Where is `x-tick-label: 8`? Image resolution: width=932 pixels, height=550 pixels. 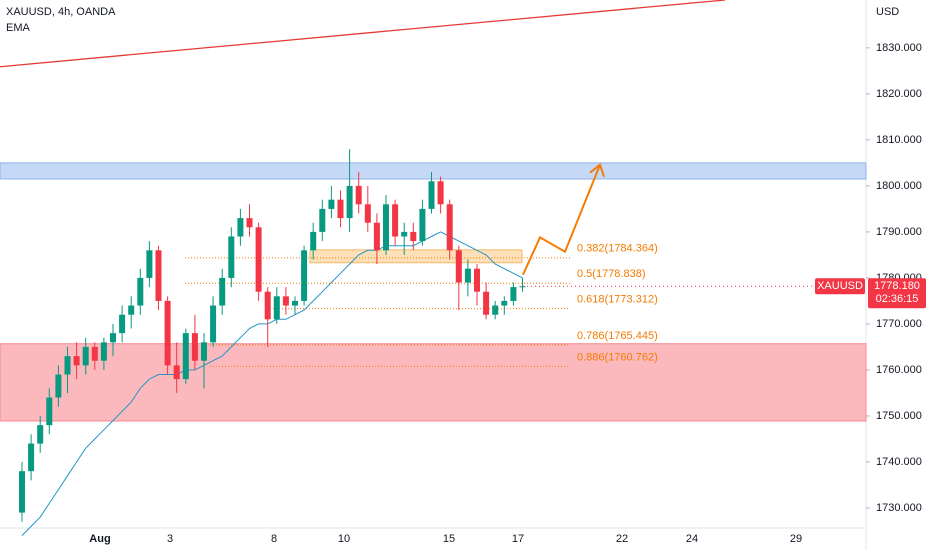
x-tick-label: 8 is located at coordinates (274, 539).